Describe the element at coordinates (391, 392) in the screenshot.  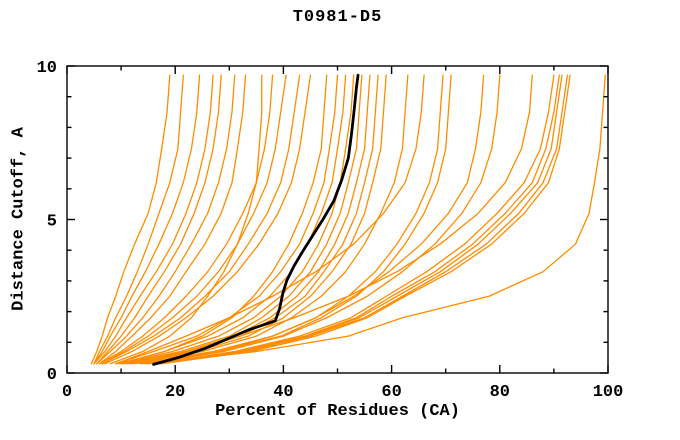
I see `x-tick-label: 60` at that location.